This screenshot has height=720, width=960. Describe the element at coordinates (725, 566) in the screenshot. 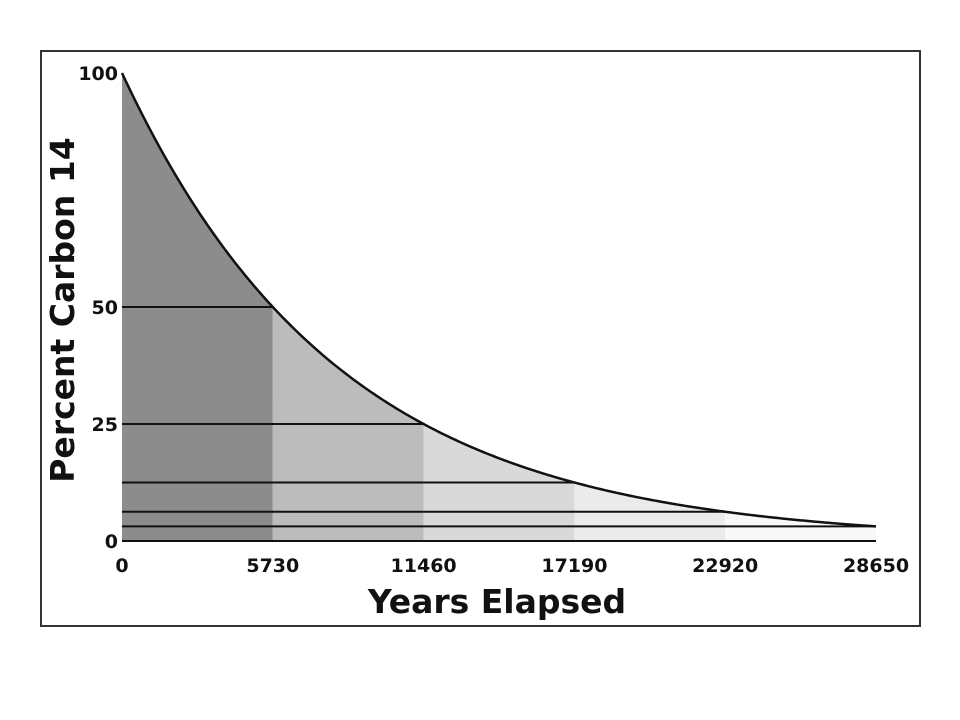

I see `x-tick-label: 22920` at that location.